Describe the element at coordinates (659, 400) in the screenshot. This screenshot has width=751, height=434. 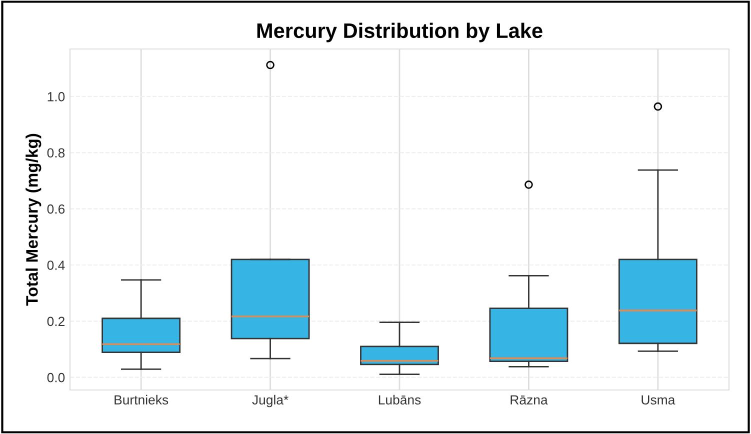
I see `x-tick-label: Usma` at that location.